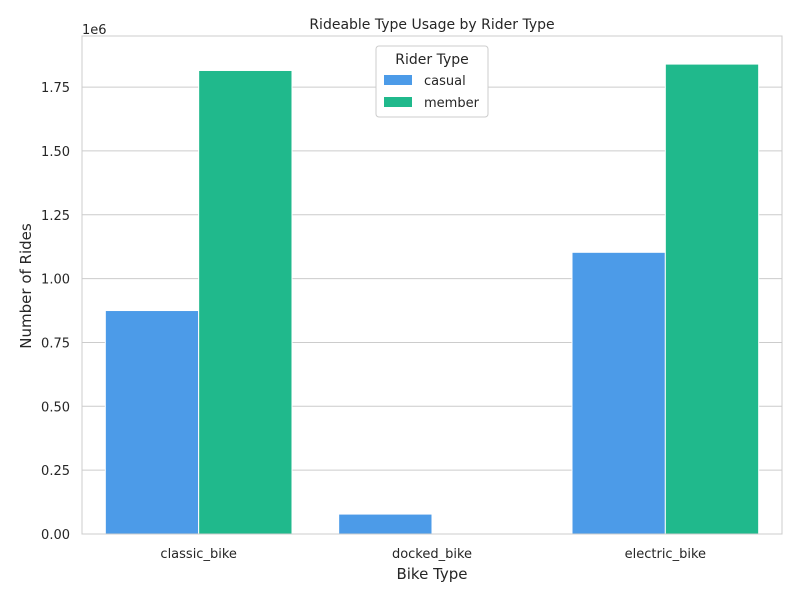 Image resolution: width=800 pixels, height=604 pixels. Describe the element at coordinates (55, 312) in the screenshot. I see `y-tick-labels: 0.00 0.25 0.50 0.75 1.00 1.25 1.50 1.75` at that location.